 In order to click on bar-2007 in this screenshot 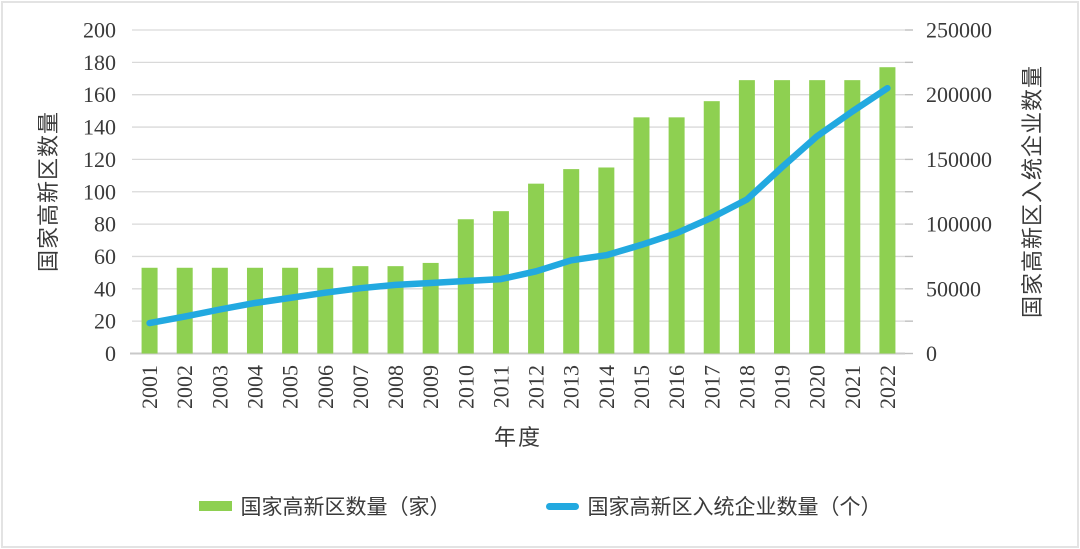, I will do `click(360, 310)`.